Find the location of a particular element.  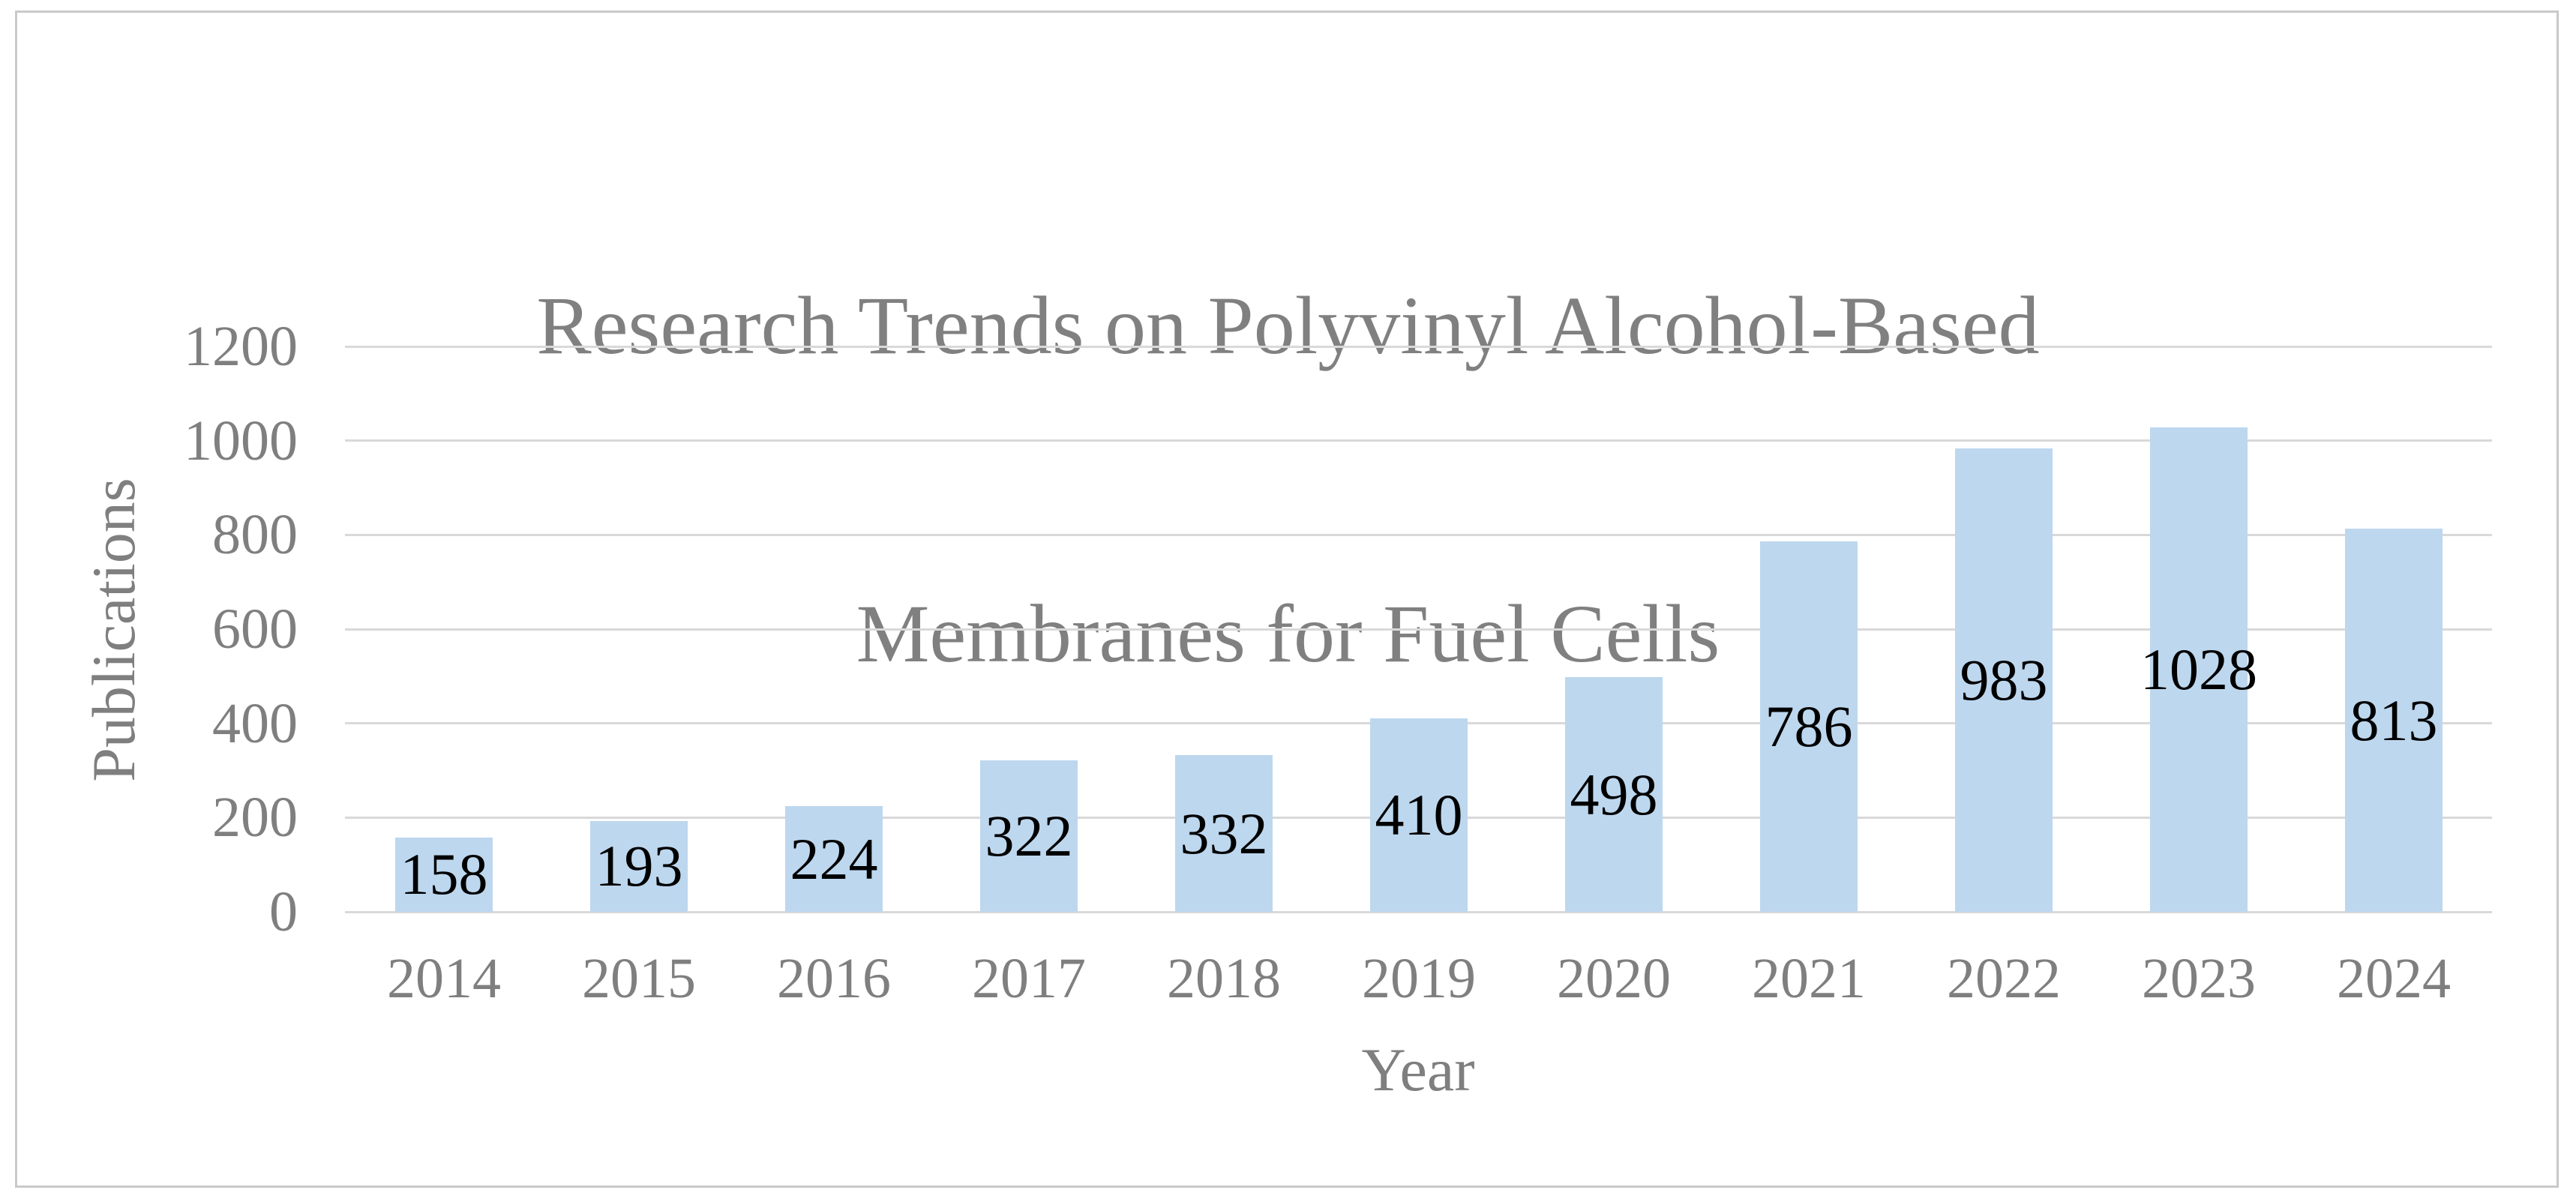

bar-value-label-2024: 813 is located at coordinates (2394, 720).